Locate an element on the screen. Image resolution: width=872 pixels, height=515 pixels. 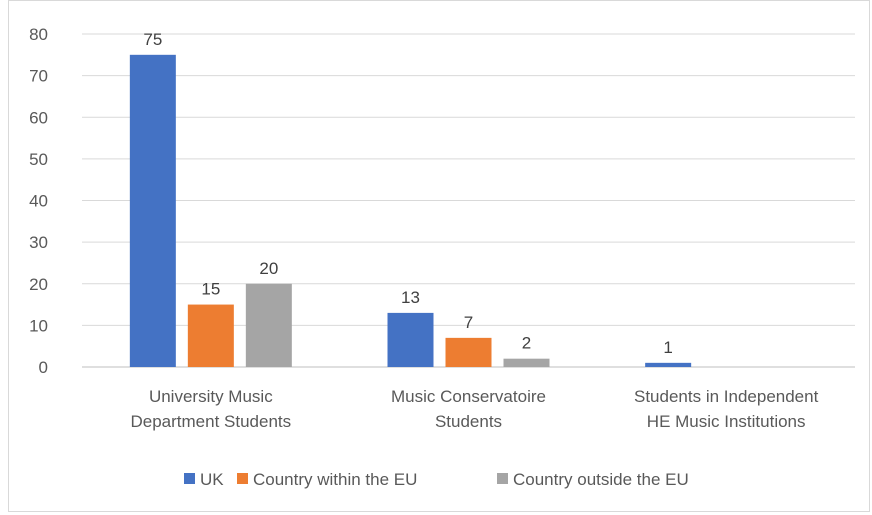
data-label: 13 is located at coordinates (410, 297).